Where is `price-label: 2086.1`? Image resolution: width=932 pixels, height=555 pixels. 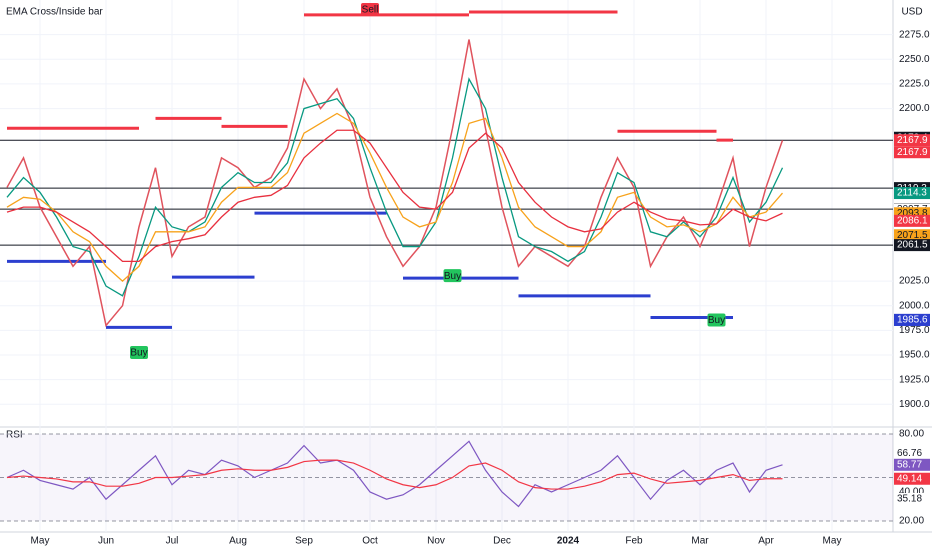 price-label: 2086.1 is located at coordinates (912, 220).